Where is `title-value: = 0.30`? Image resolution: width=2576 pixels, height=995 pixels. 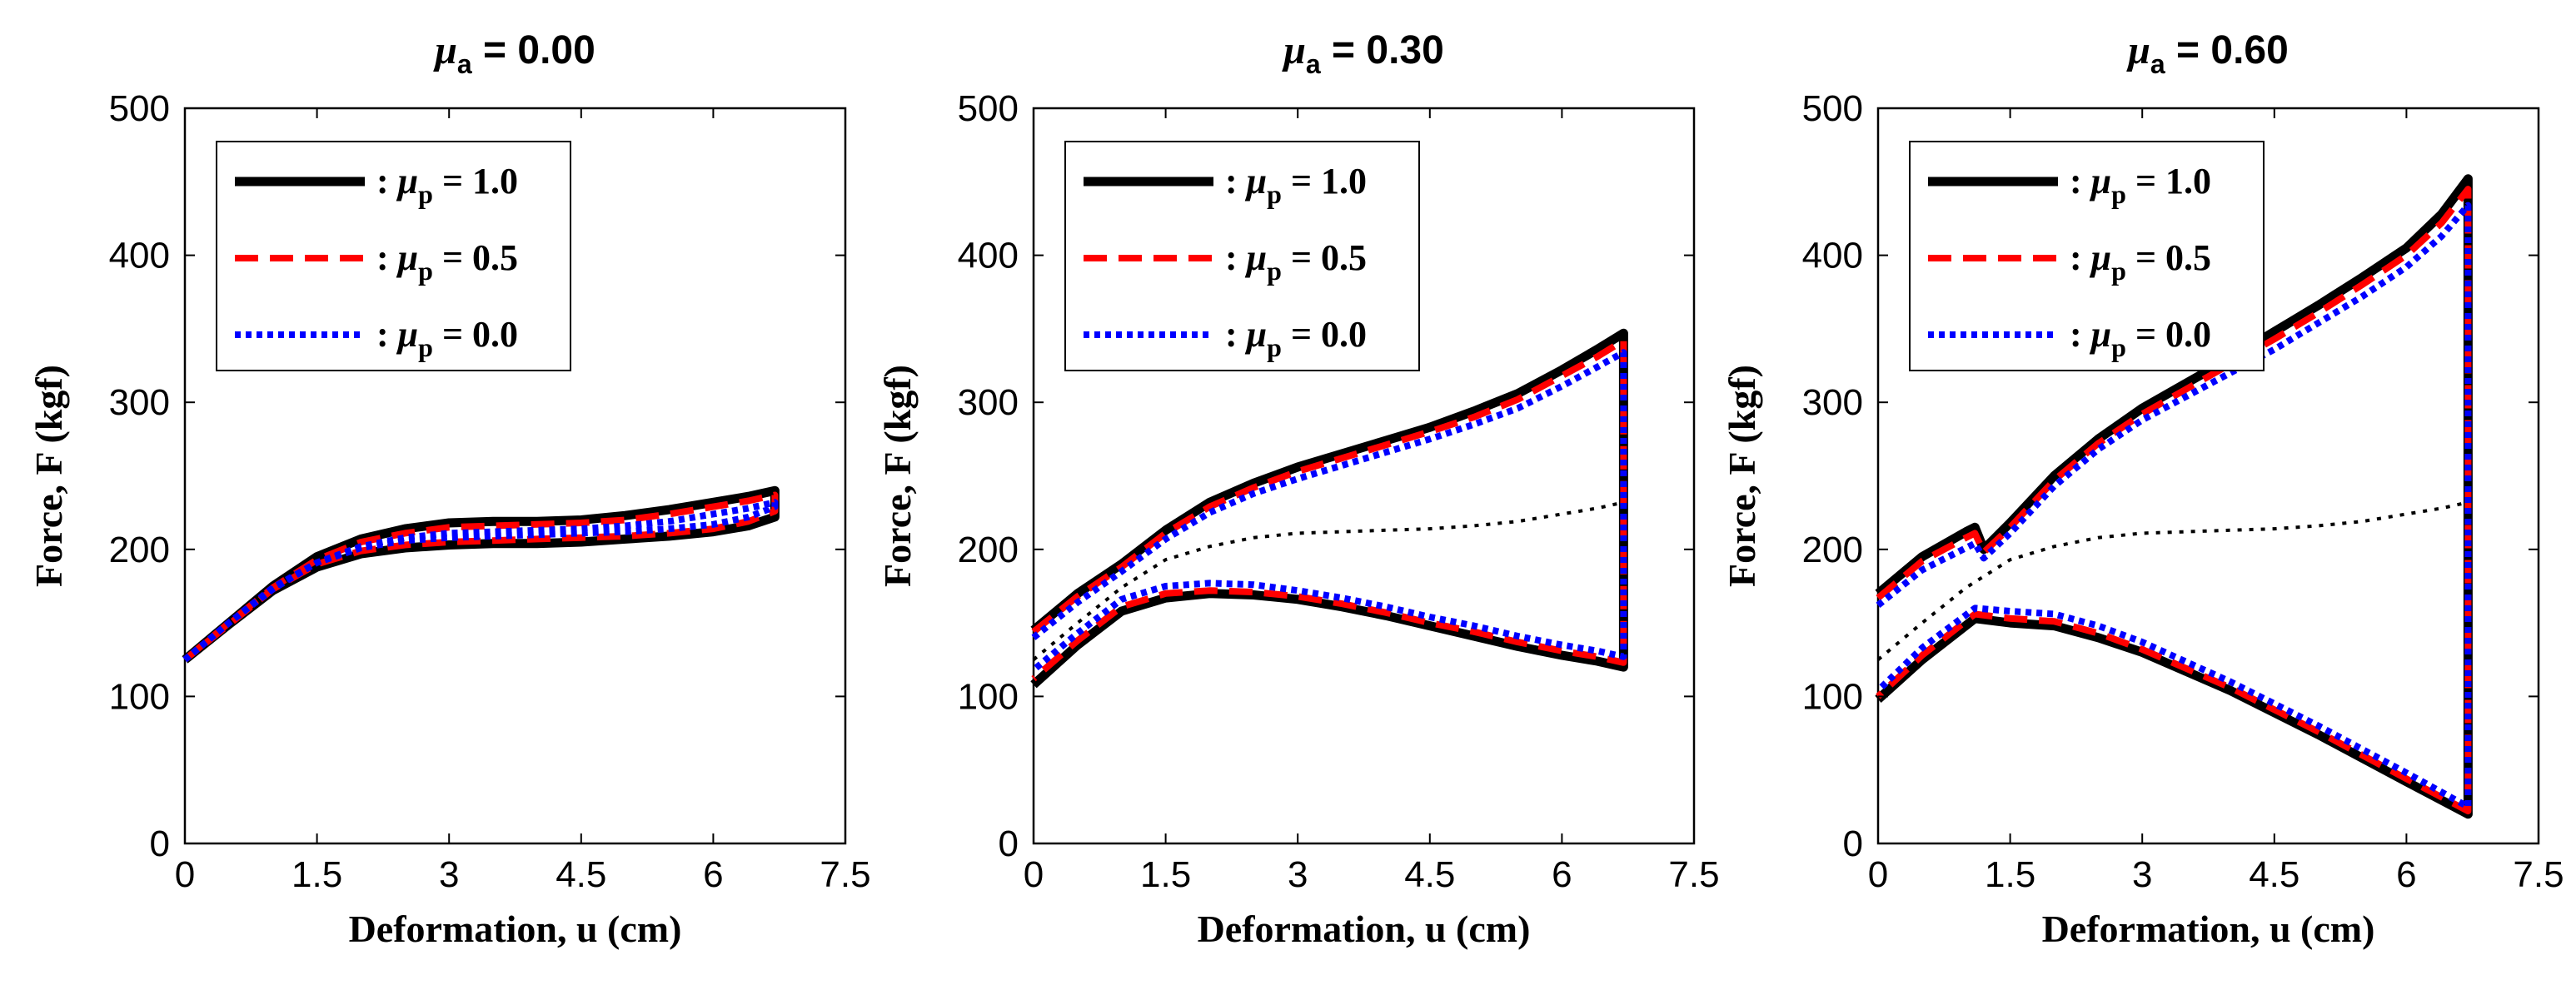 title-value: = 0.30 is located at coordinates (1382, 50).